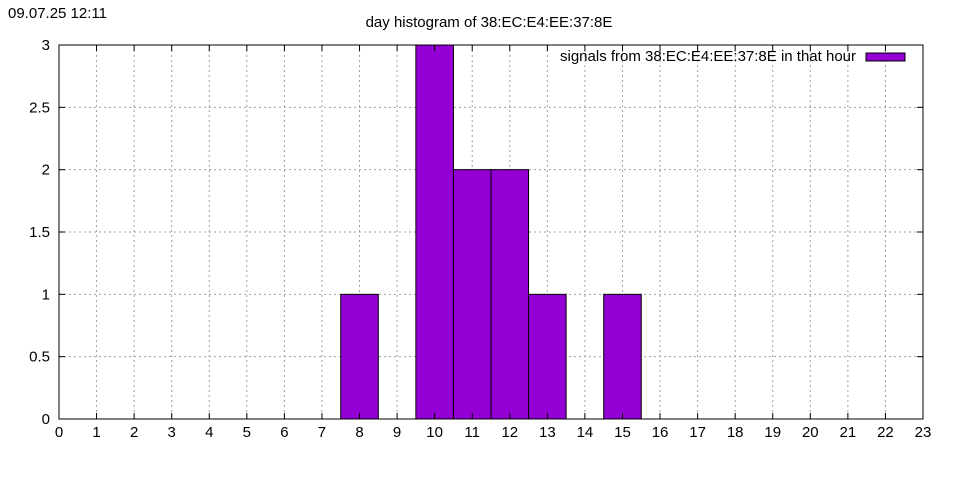 This screenshot has width=960, height=480. What do you see at coordinates (585, 432) in the screenshot?
I see `x-tick-label: 14` at bounding box center [585, 432].